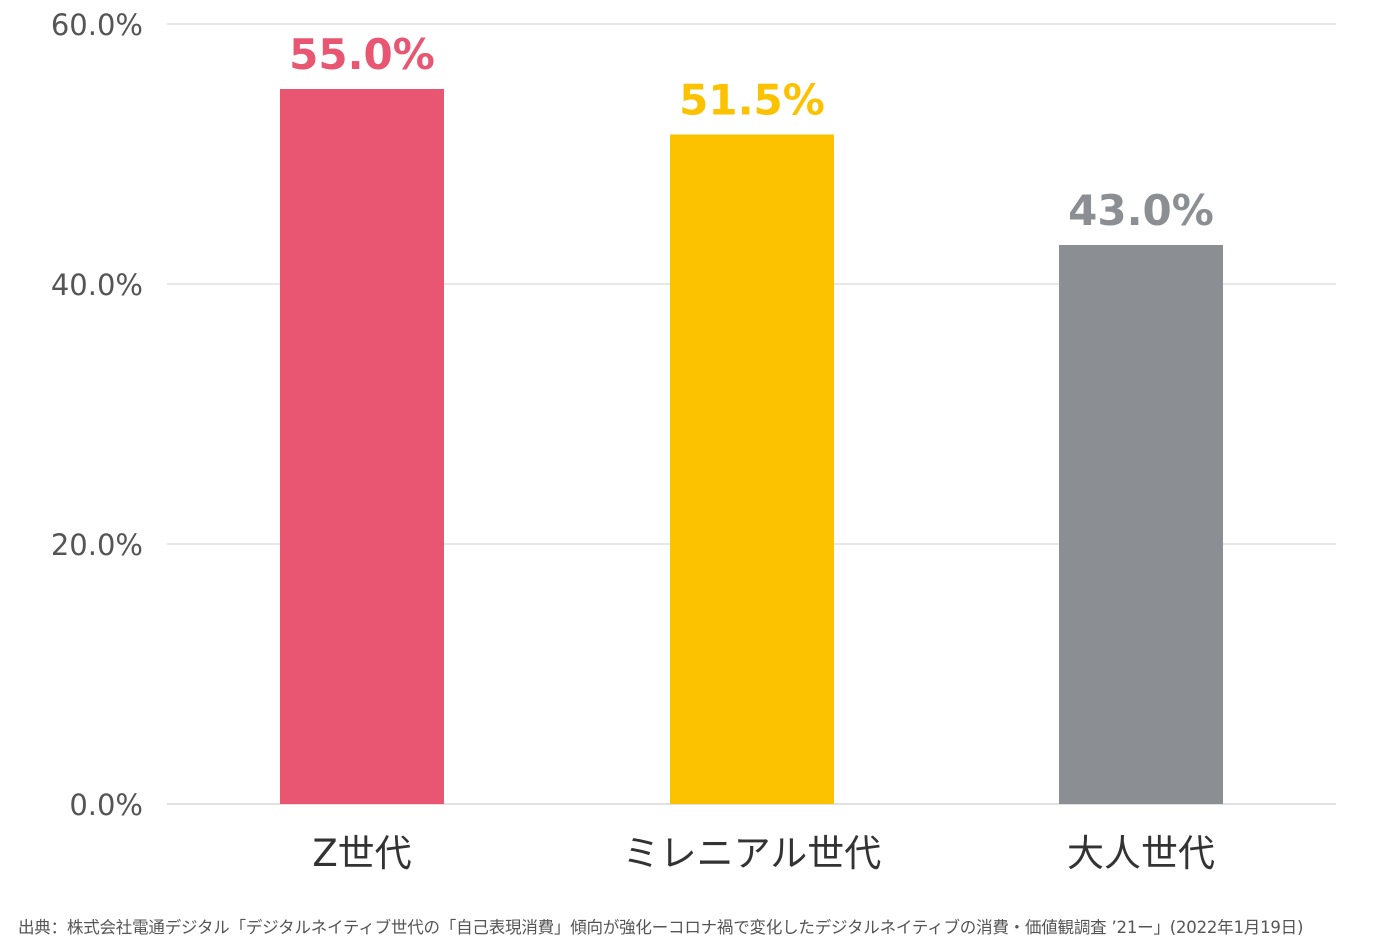  I want to click on data-label-1: 51.5%, so click(752, 100).